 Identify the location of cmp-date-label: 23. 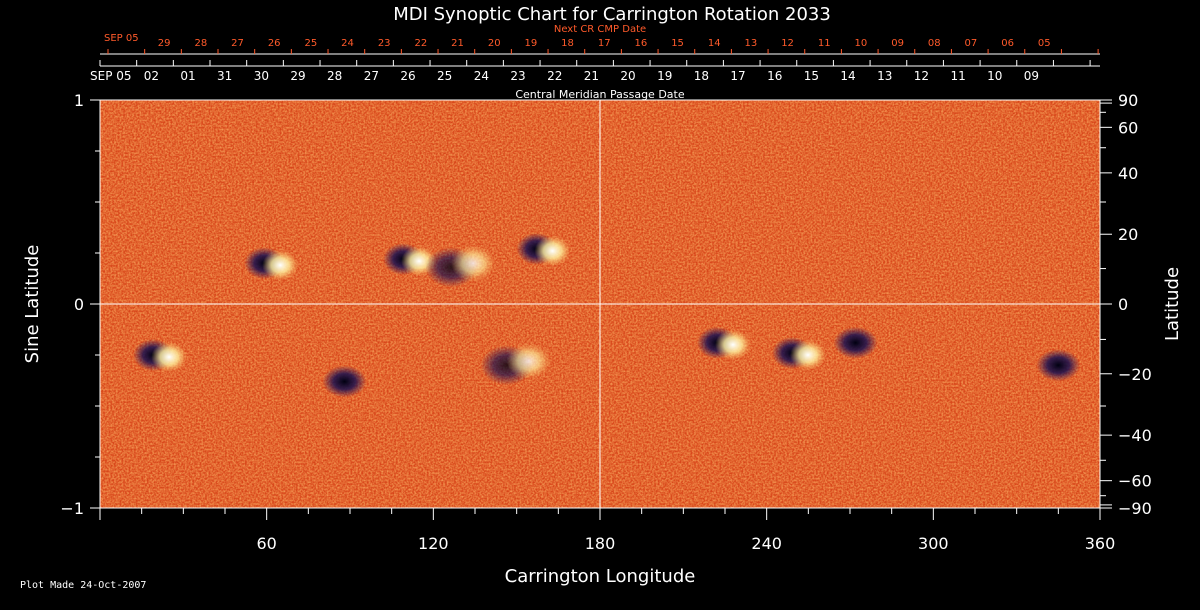
(517, 76).